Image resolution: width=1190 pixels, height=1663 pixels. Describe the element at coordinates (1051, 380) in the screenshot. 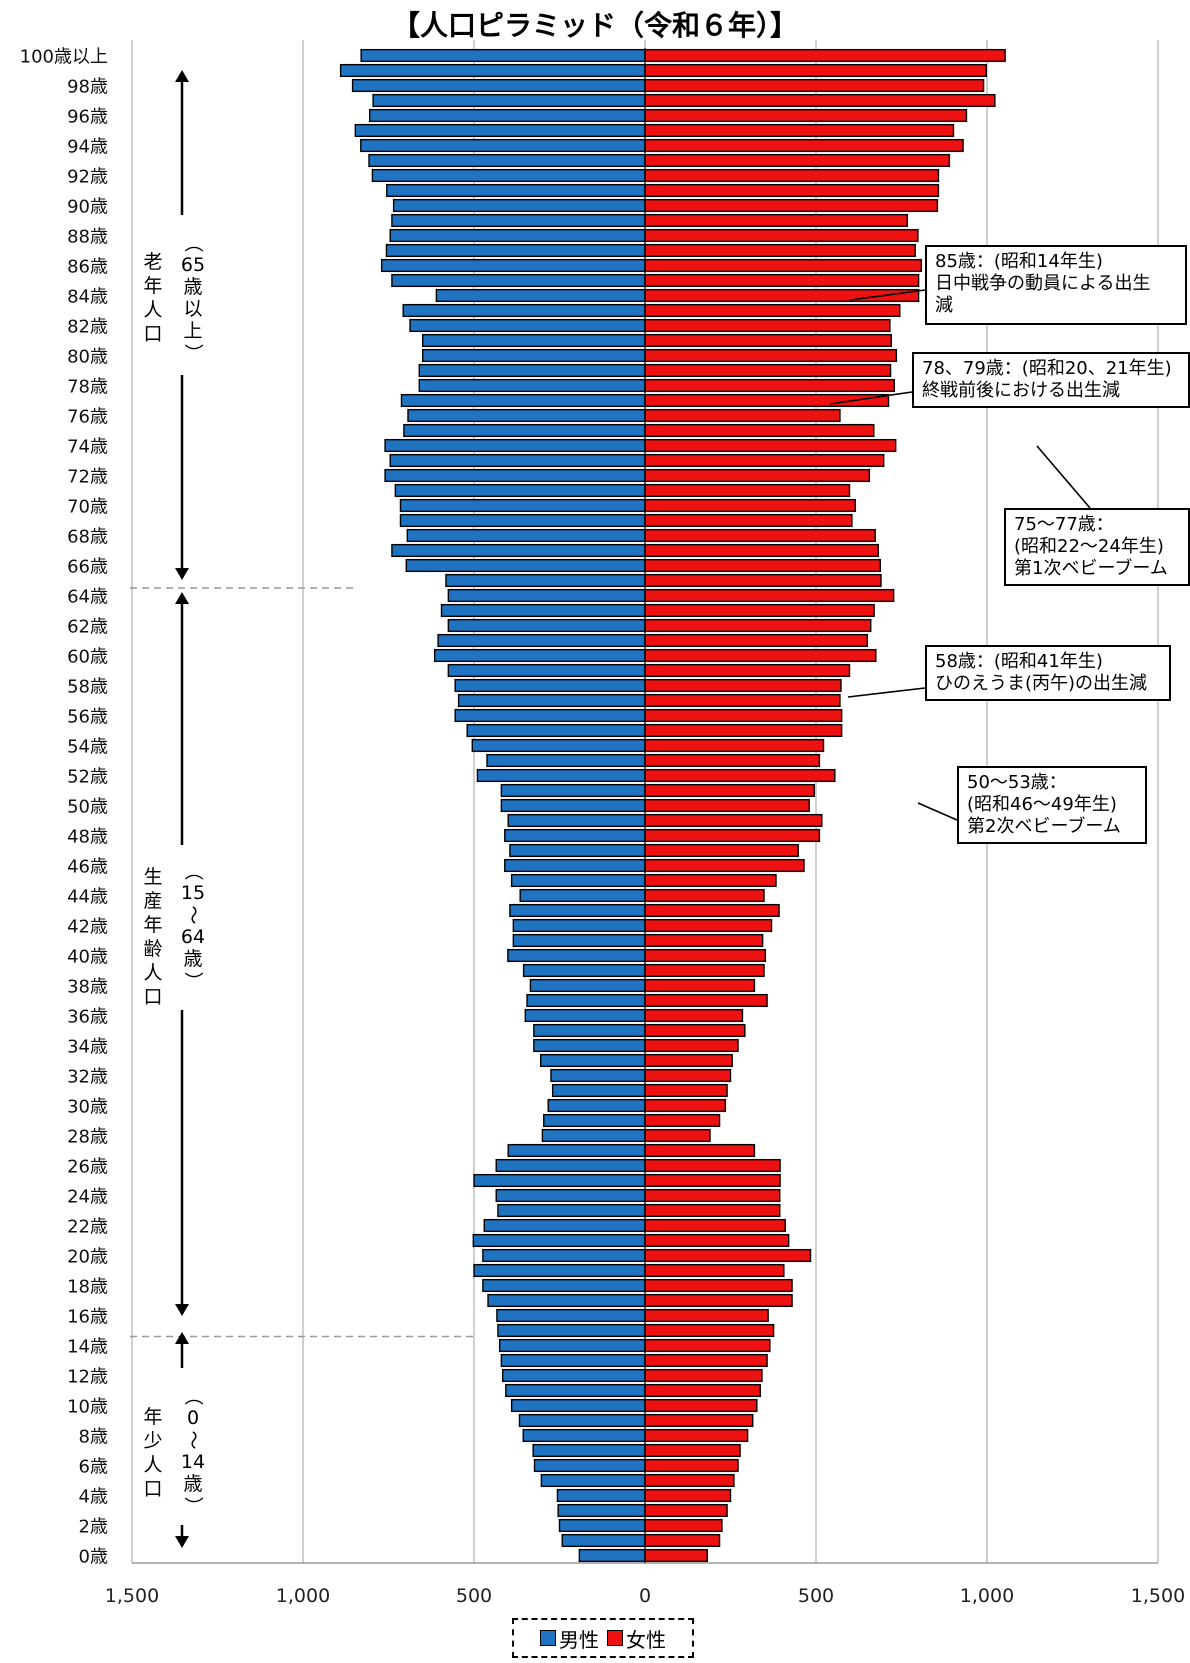

I see `annotation-78-79: 78、79歳：(昭和20、21年生) 終戦前後における出生減` at that location.